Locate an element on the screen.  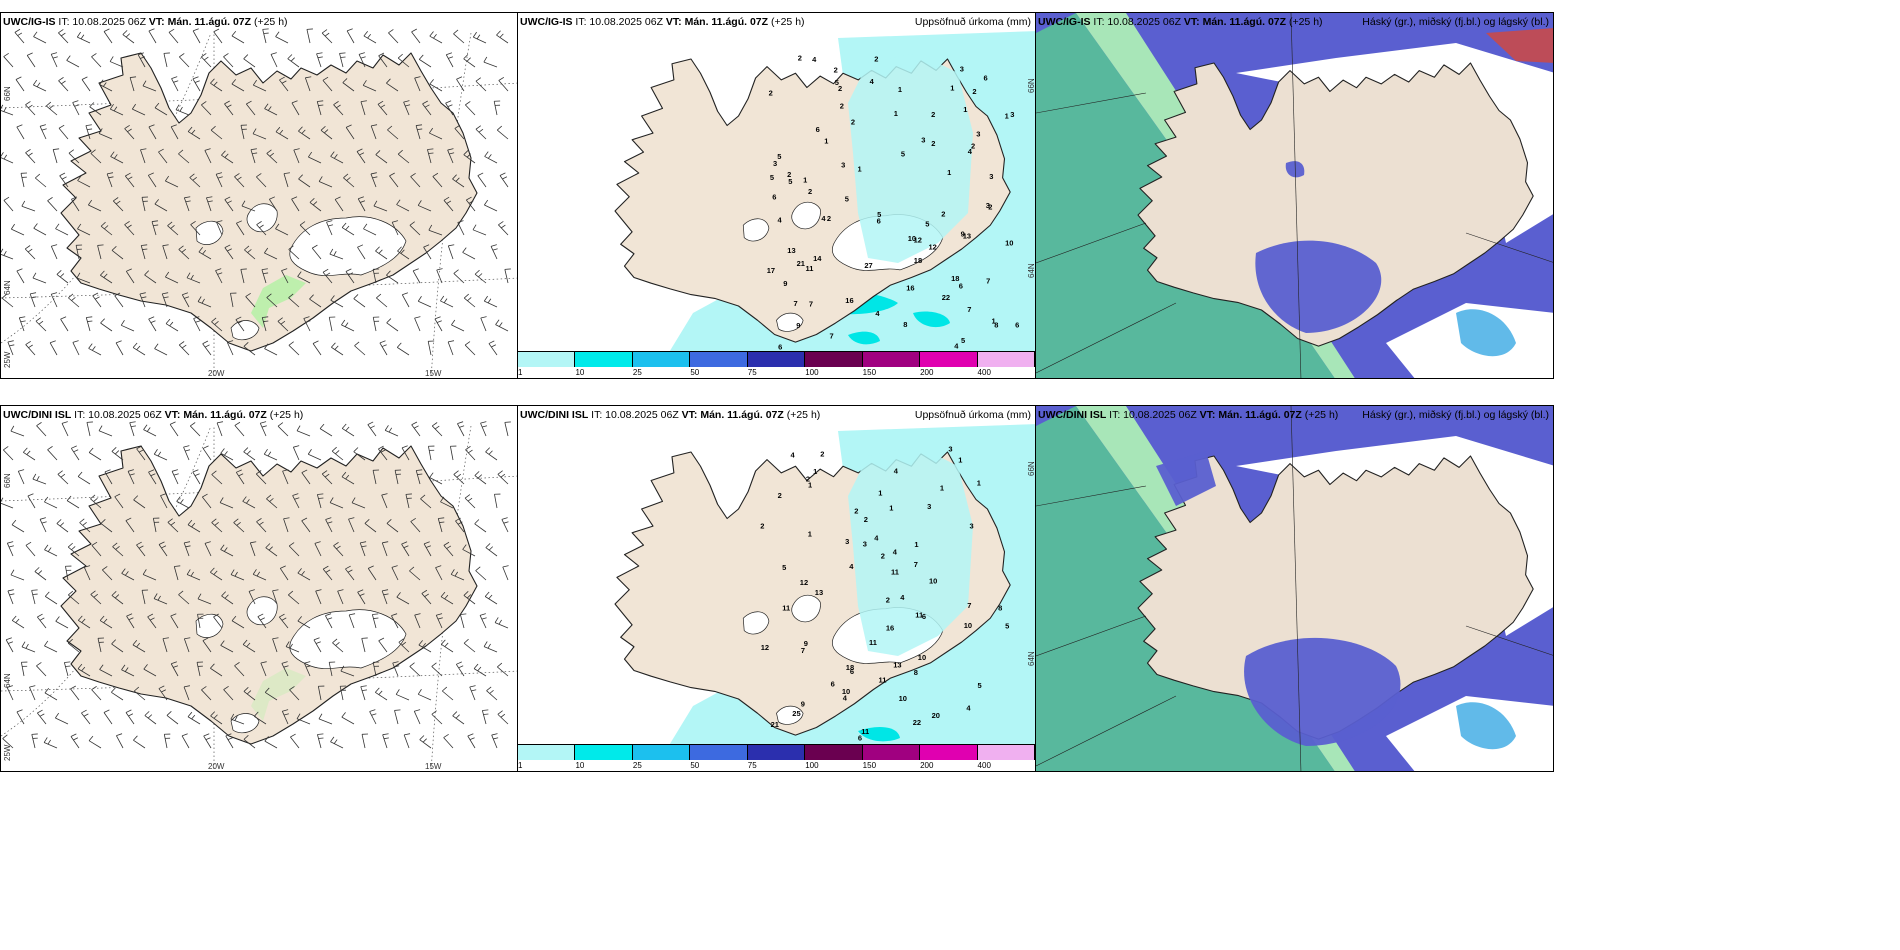
precip-value-label: 14 is located at coordinates (817, 258).